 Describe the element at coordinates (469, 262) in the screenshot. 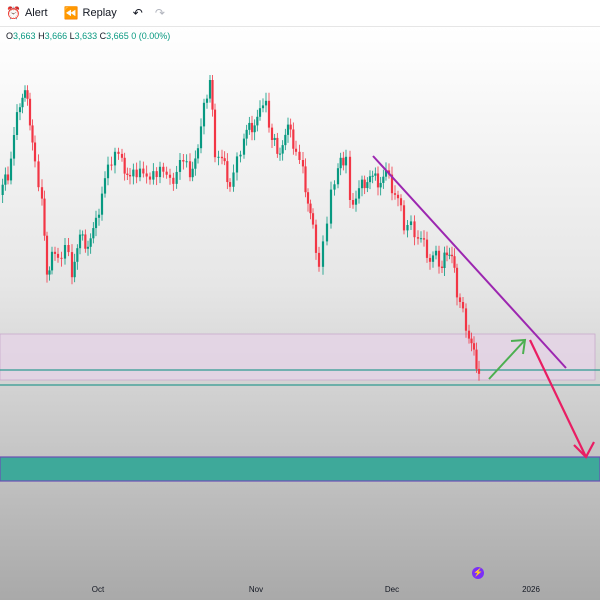

I see `descending-trendline` at that location.